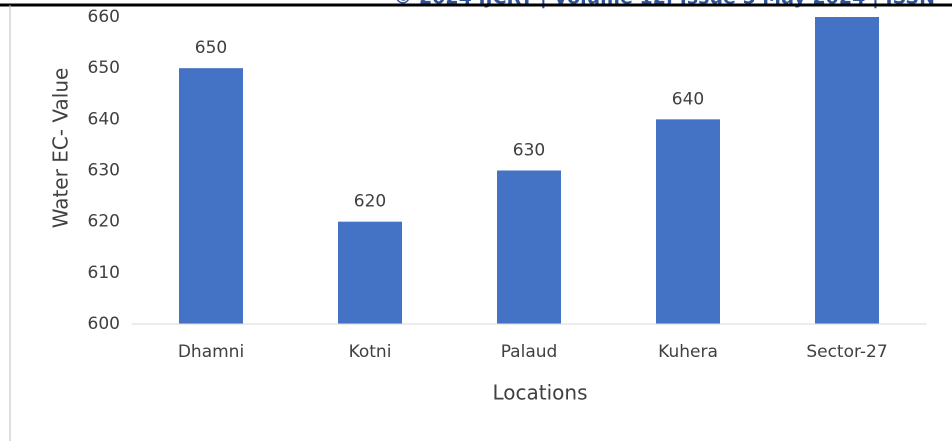 This screenshot has height=441, width=952. I want to click on y-tick-label: 630, so click(104, 171).